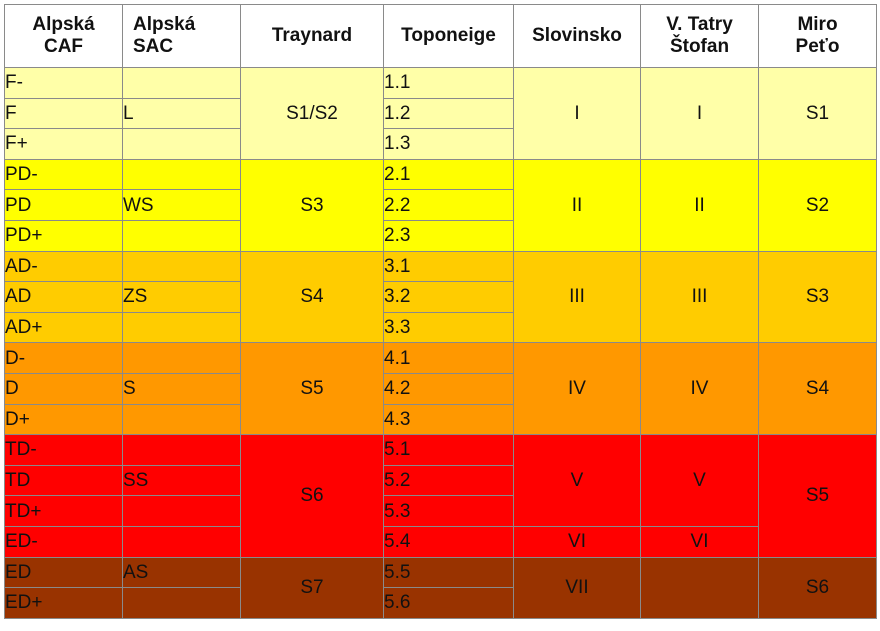 This screenshot has height=631, width=880. I want to click on sac-cell: SS, so click(181, 480).